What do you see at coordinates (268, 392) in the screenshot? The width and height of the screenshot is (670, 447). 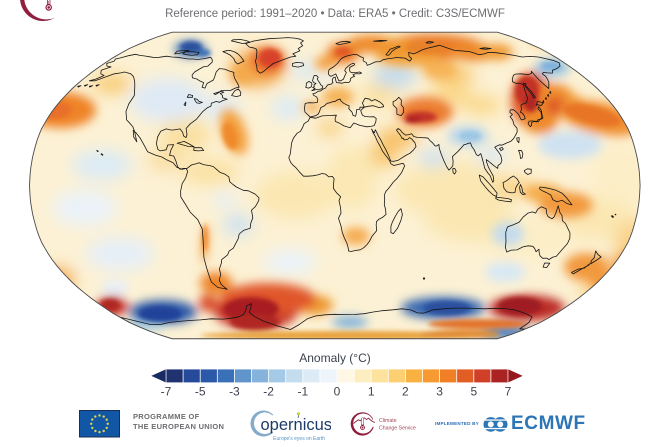 I see `svg-text: -2` at bounding box center [268, 392].